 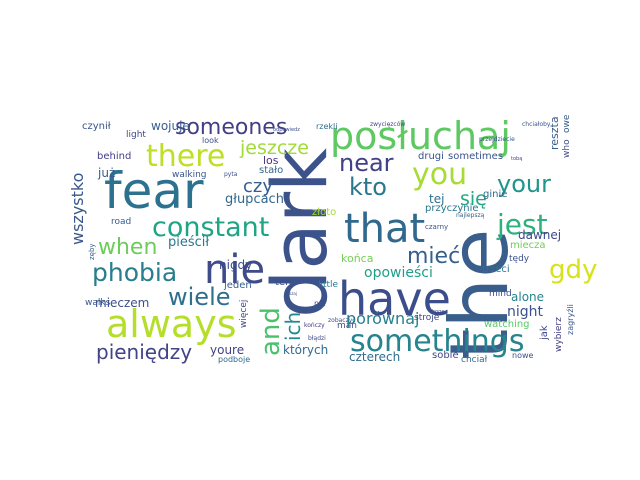 What do you see at coordinates (476, 156) in the screenshot?
I see `word-sometimes: sometimes` at bounding box center [476, 156].